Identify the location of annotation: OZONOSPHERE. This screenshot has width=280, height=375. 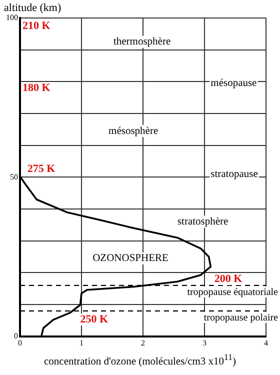
(130, 258).